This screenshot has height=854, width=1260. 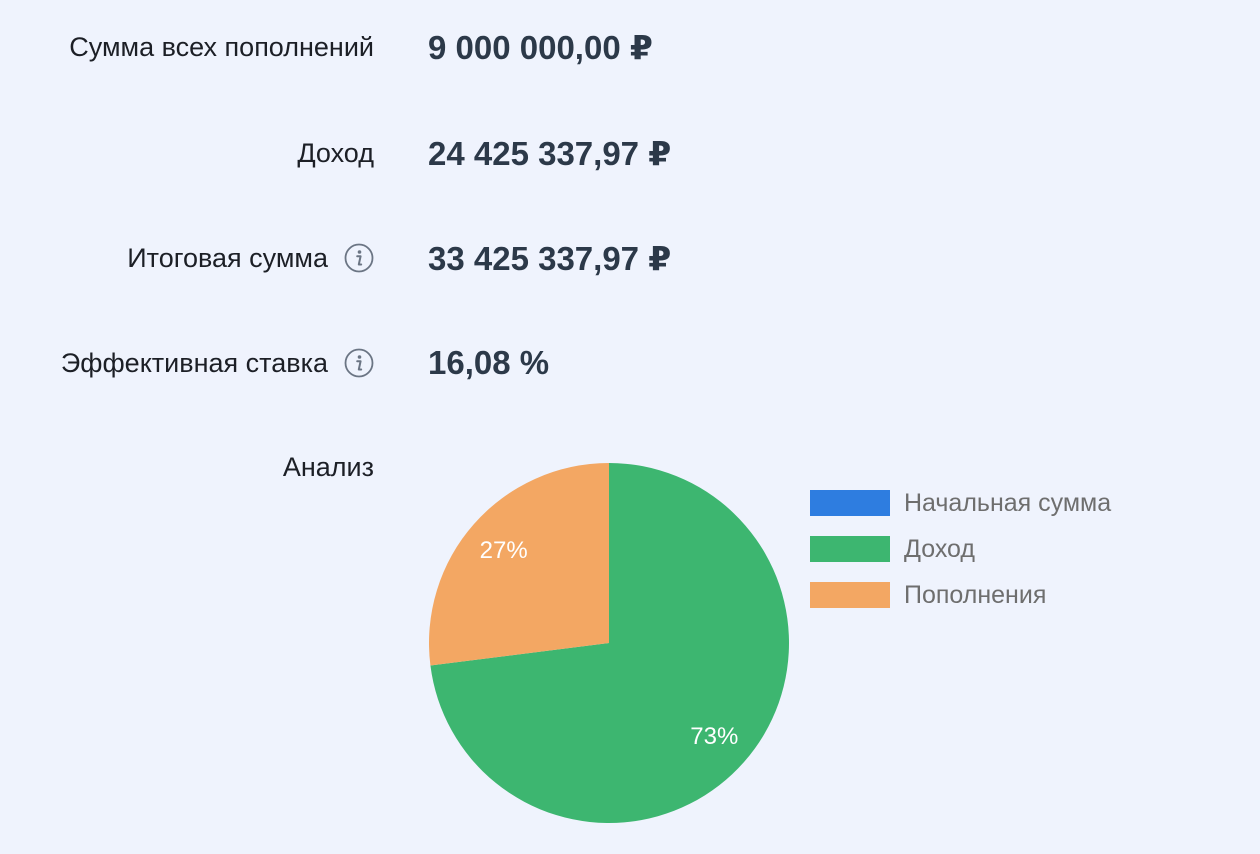 I want to click on rate-label: Эффективная ставка, so click(x=194, y=362).